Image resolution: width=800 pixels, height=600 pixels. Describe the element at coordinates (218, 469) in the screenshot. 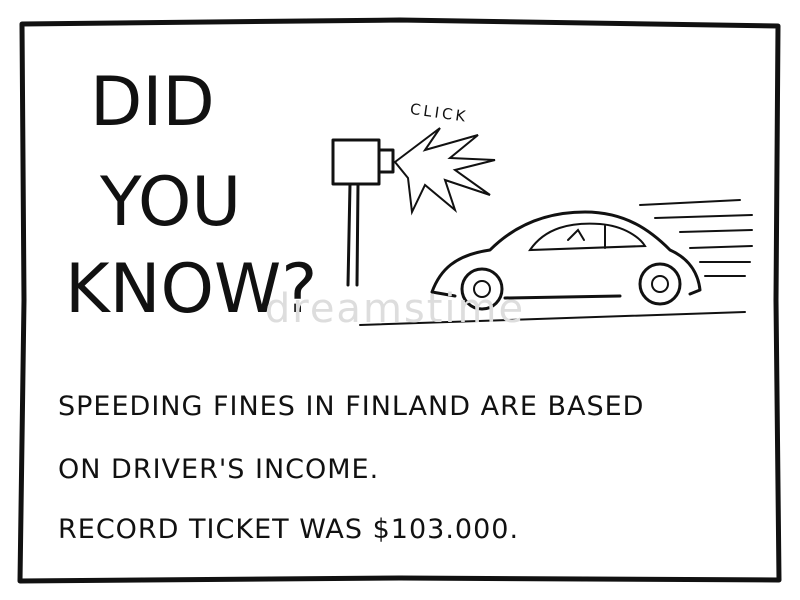

I see `fact-line: ON DRIVER'S INCOME.` at that location.